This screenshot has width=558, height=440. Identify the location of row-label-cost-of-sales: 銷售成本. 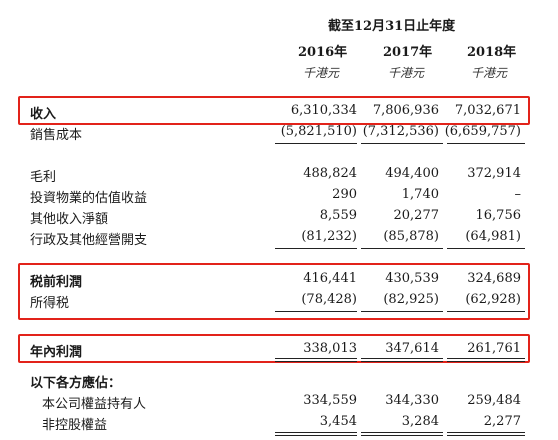
(56, 135).